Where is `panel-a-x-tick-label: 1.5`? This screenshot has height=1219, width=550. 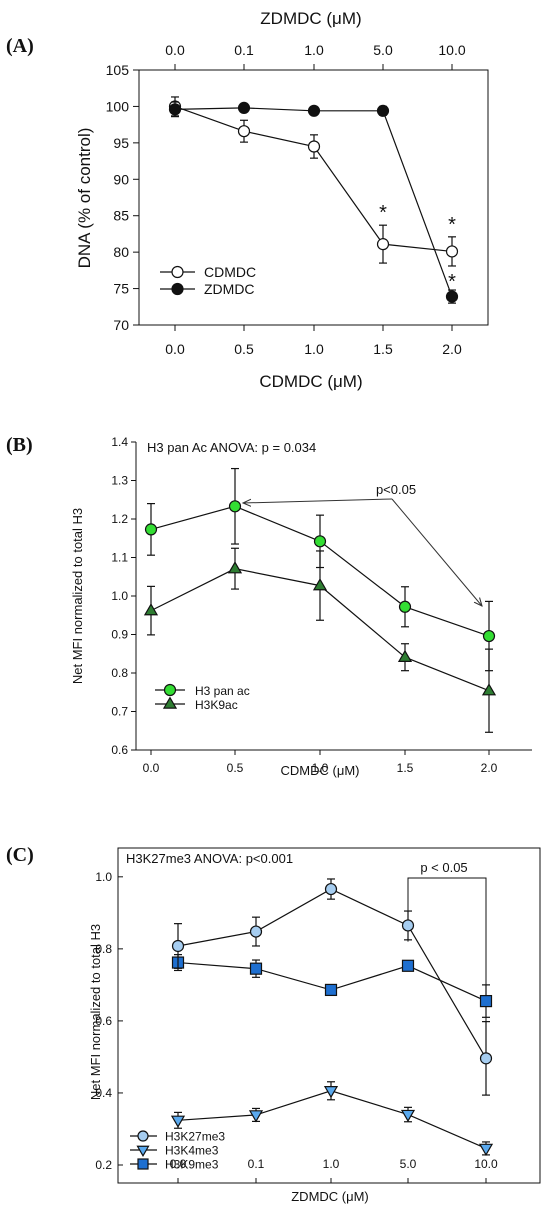
panel-a-x-tick-label: 1.5 is located at coordinates (383, 349).